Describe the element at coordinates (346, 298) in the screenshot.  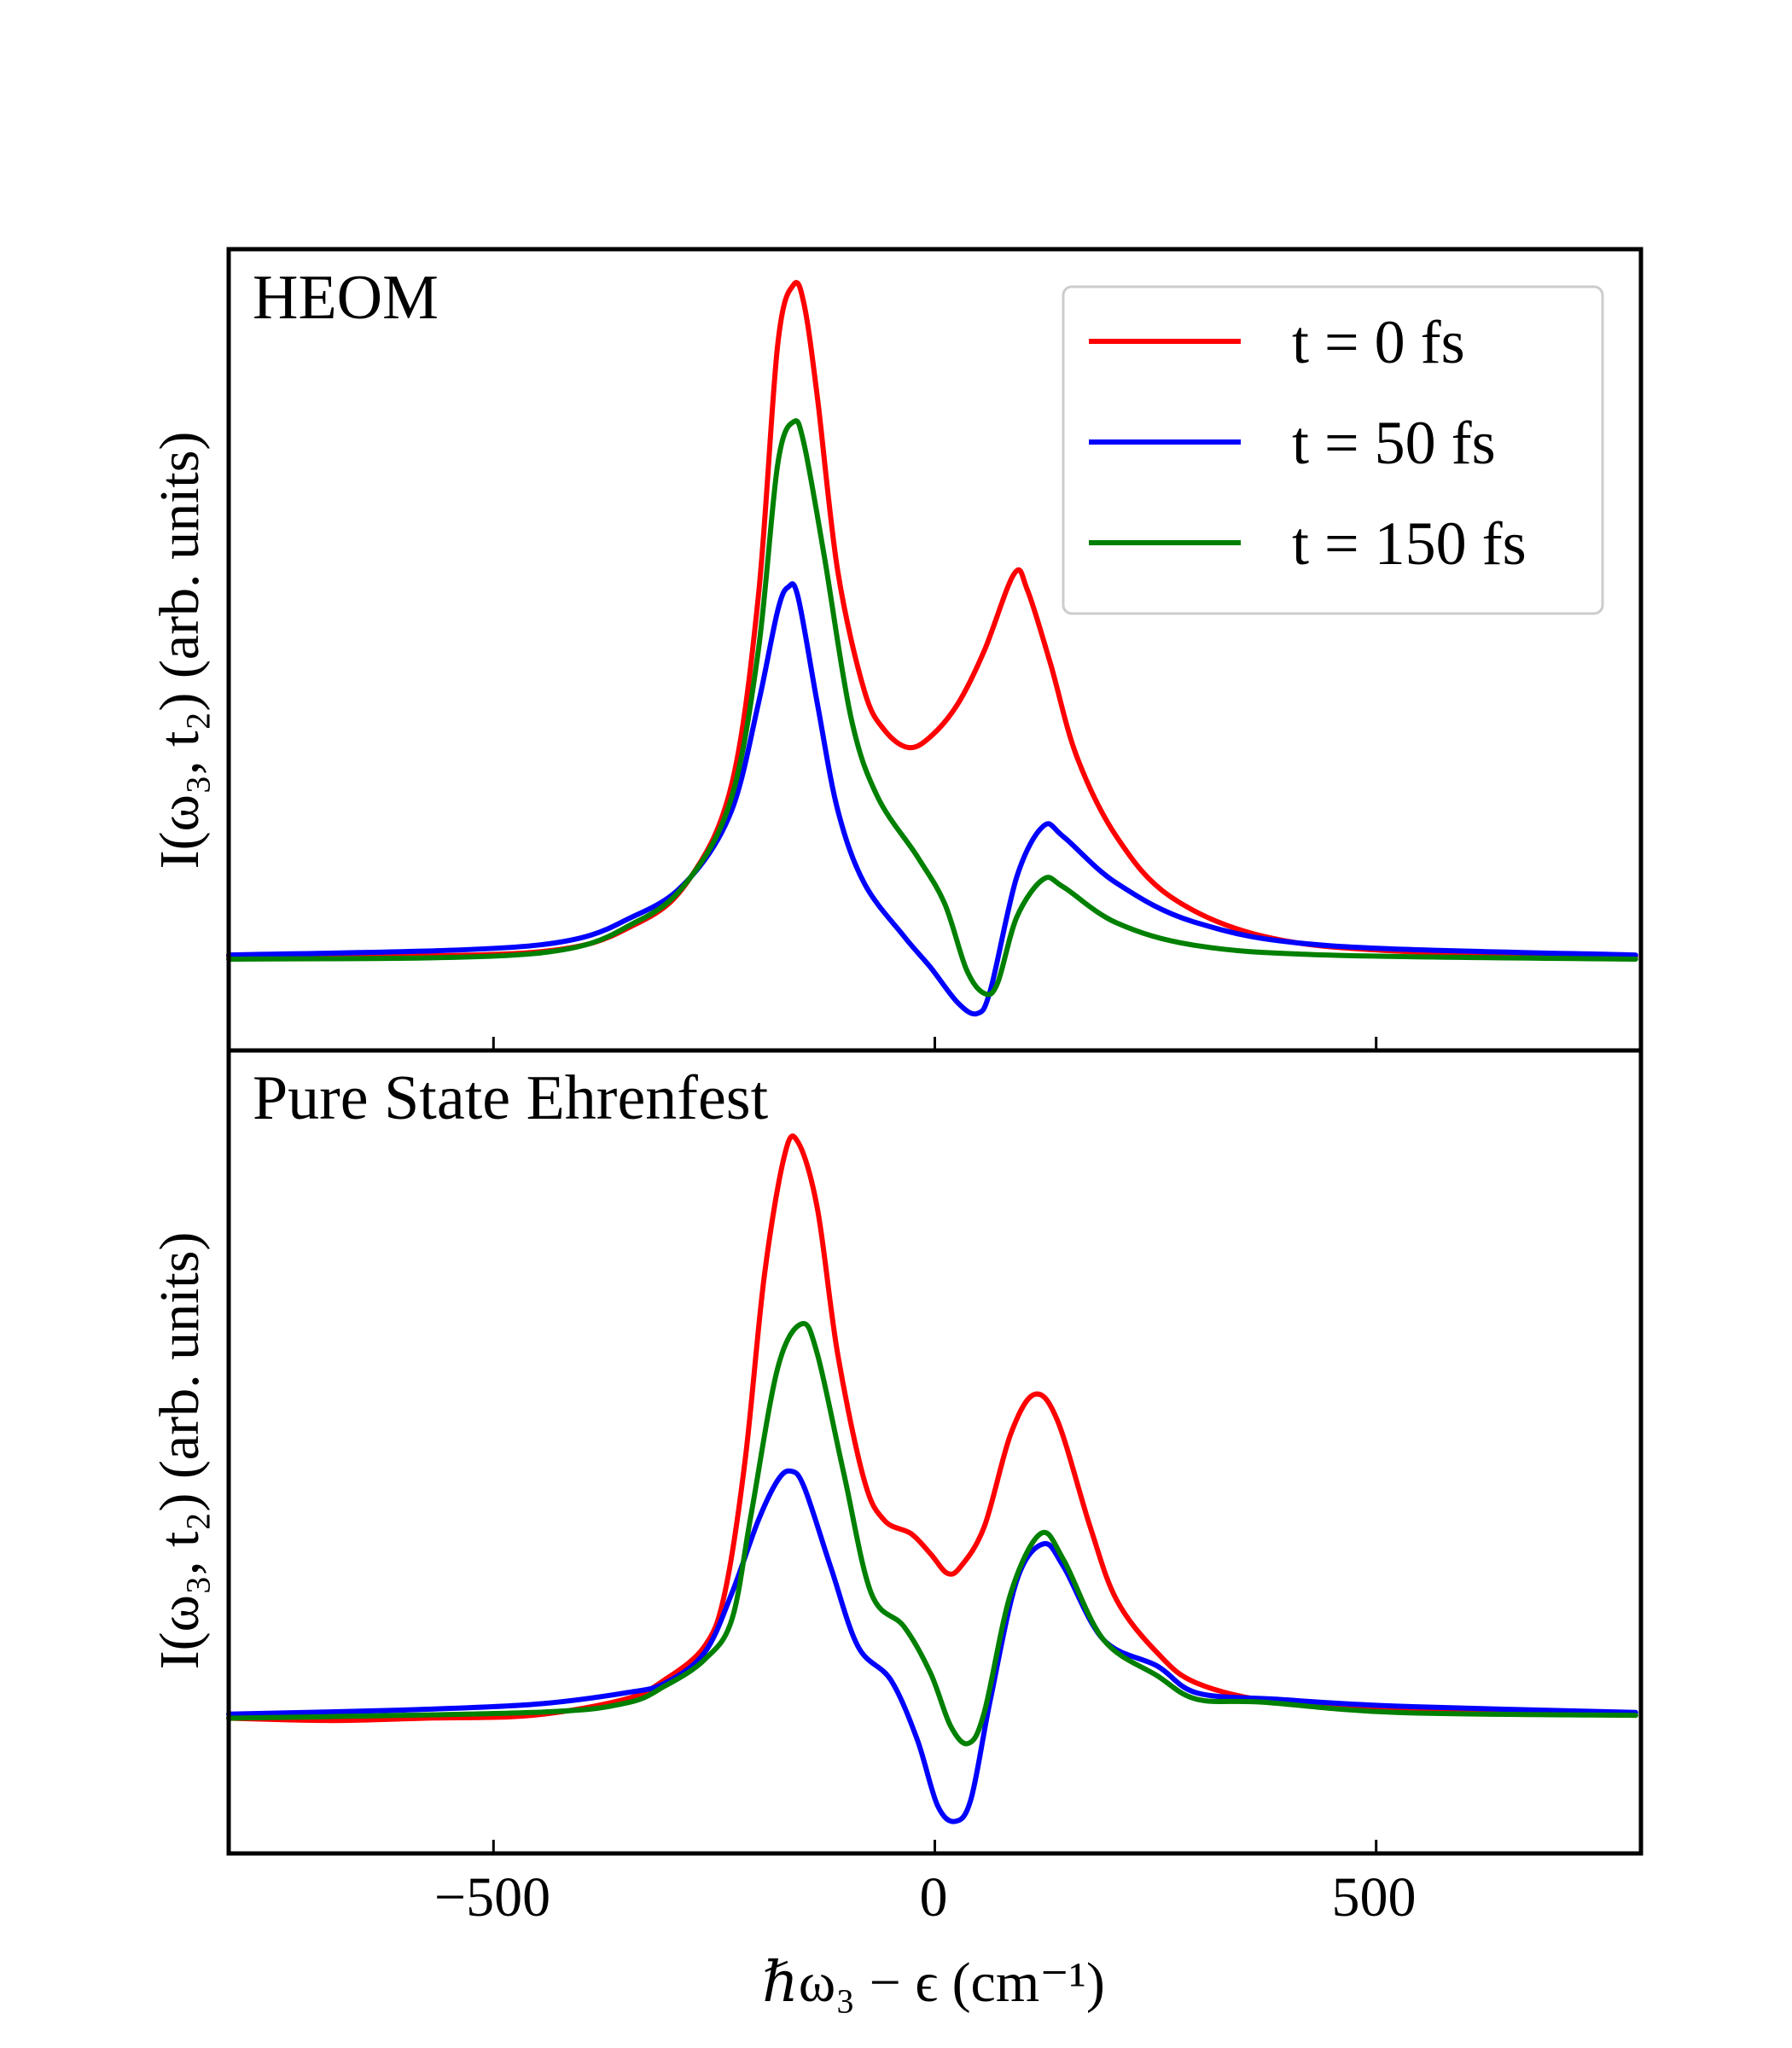
I see `panel-title-heom: HEOM` at that location.